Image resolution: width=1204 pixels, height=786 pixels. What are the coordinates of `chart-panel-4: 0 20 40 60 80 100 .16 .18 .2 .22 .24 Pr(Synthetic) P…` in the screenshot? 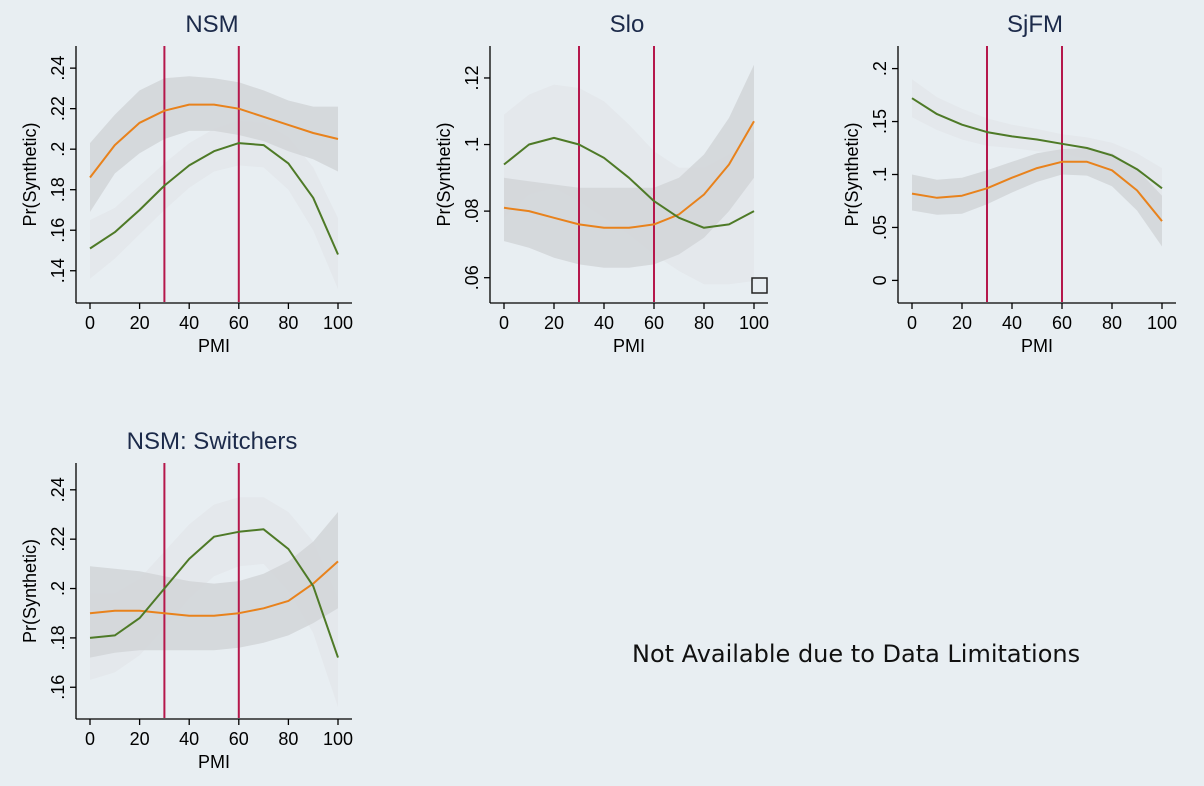 It's located at (186, 600).